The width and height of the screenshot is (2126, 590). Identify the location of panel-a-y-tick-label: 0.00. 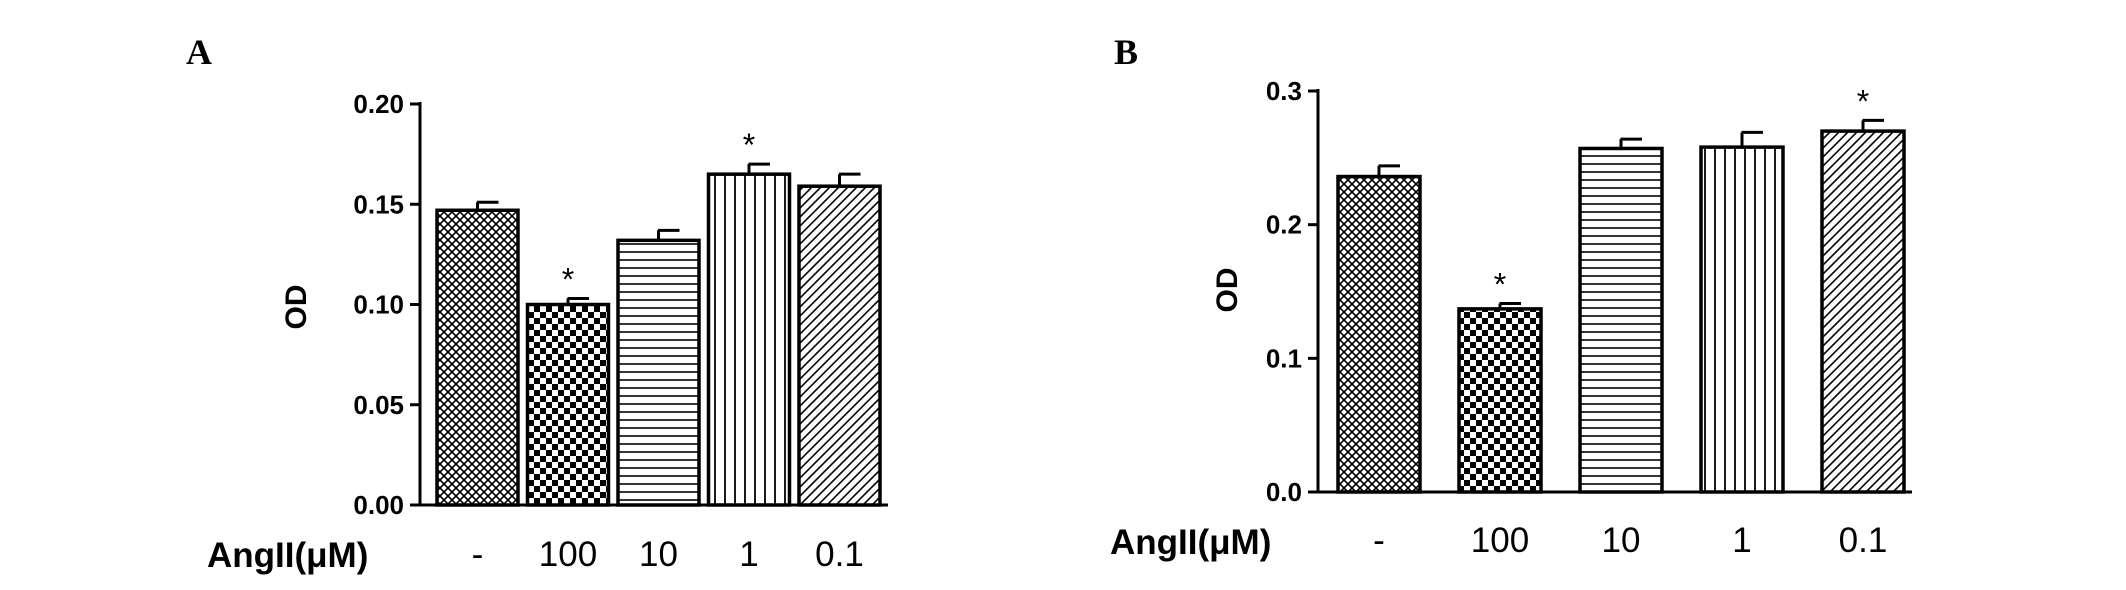
(378, 505).